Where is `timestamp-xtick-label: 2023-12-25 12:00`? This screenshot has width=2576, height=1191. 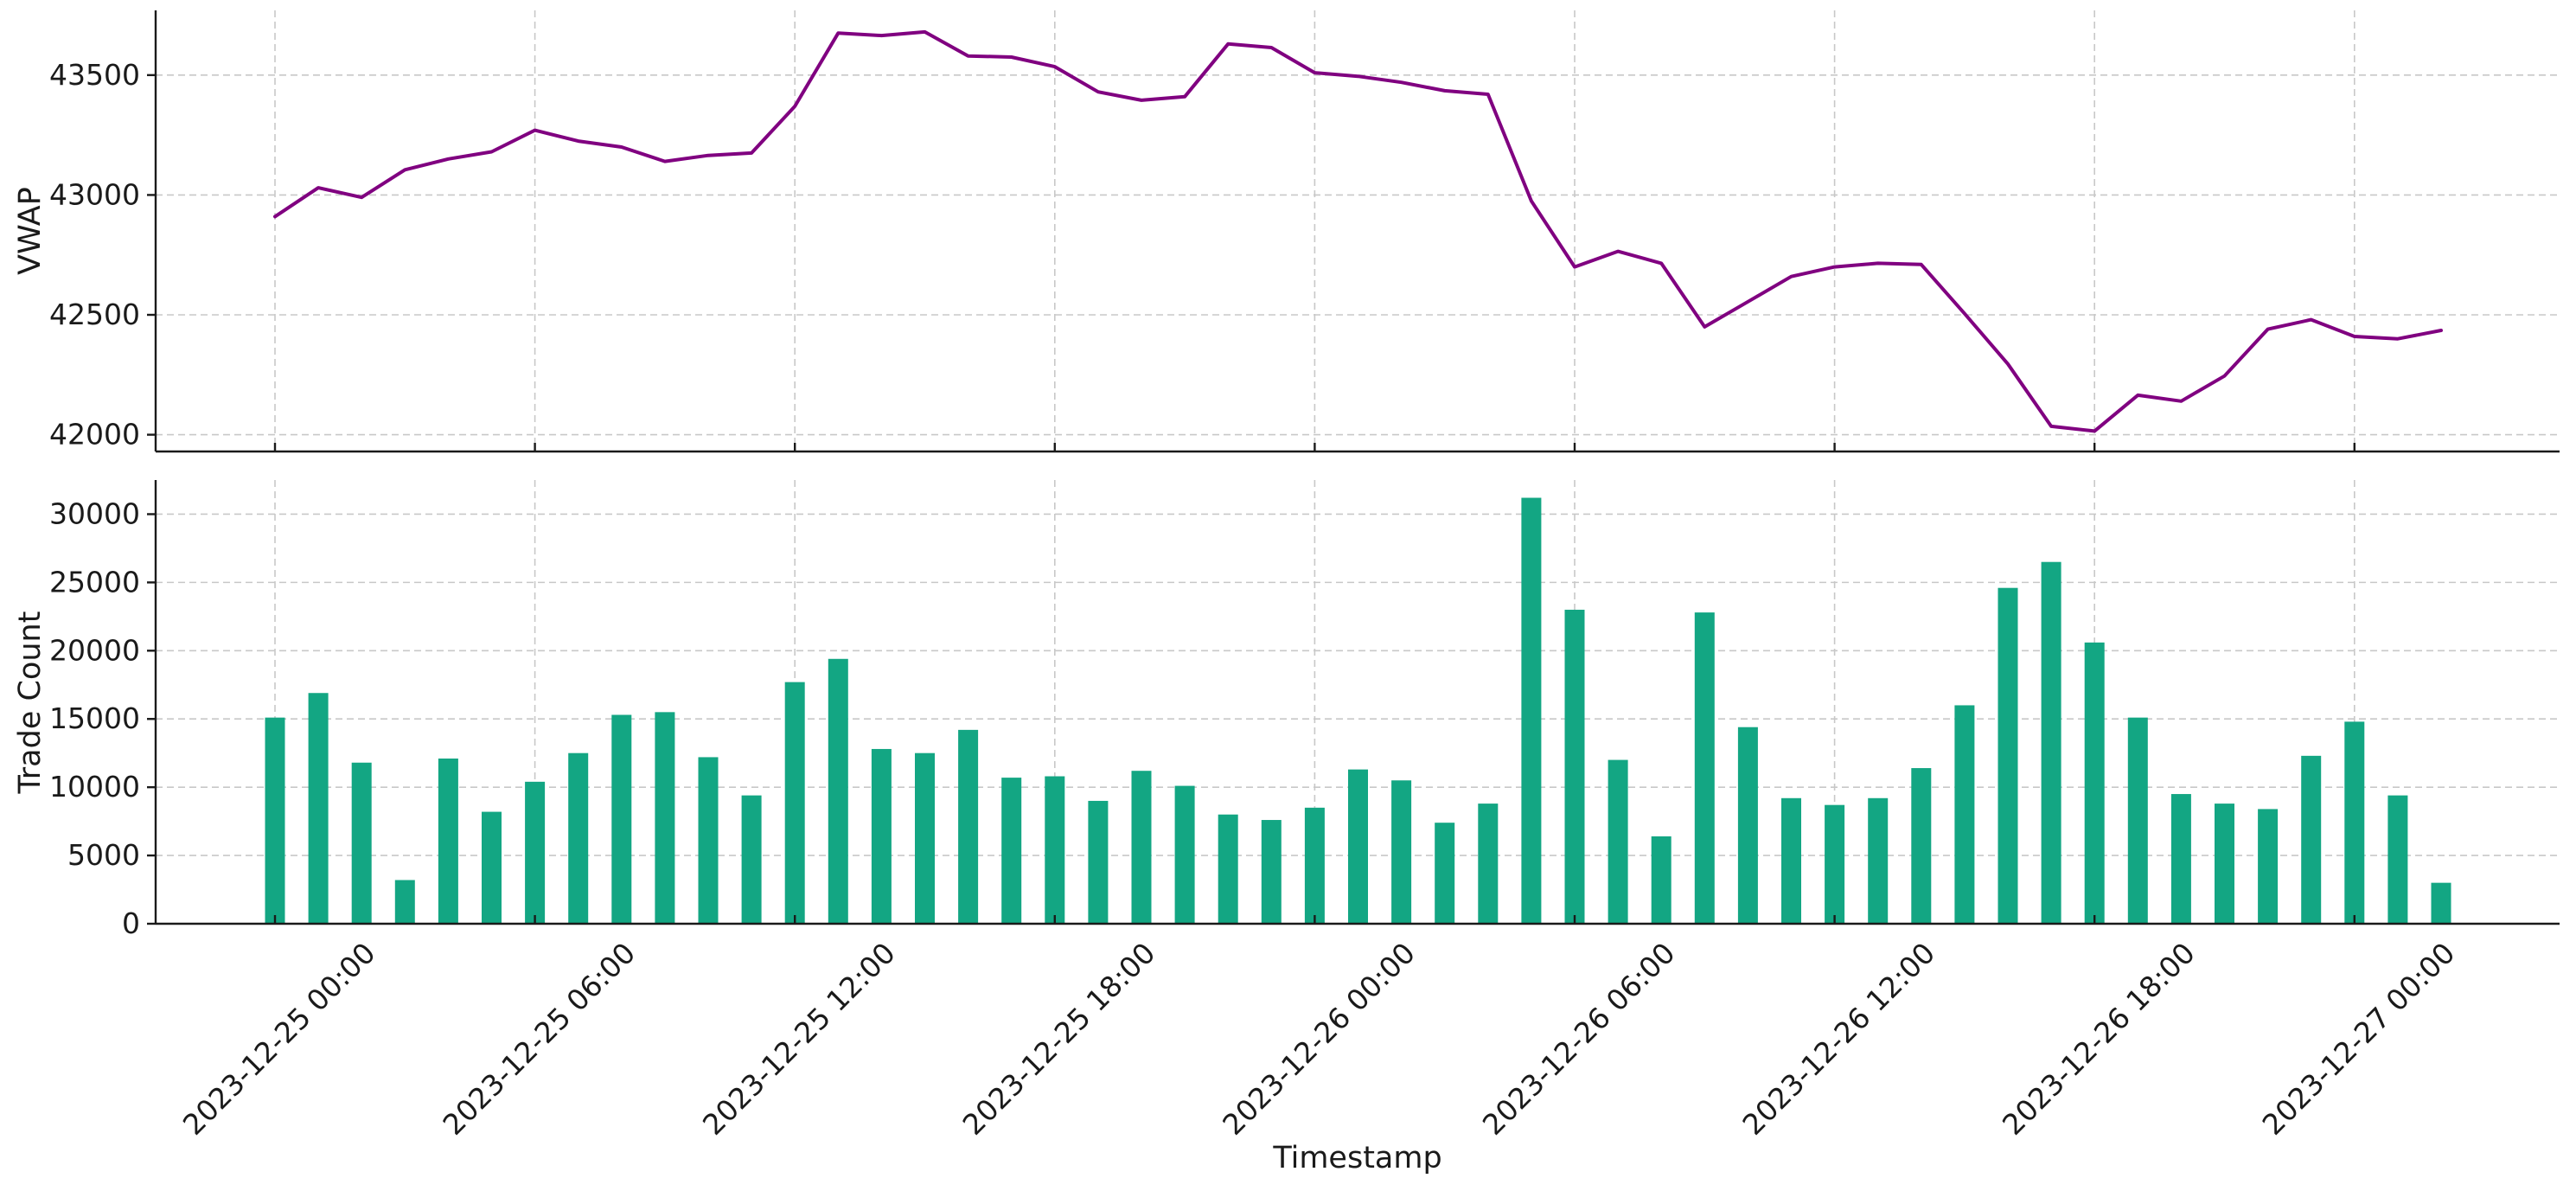
timestamp-xtick-label: 2023-12-25 12:00 is located at coordinates (799, 1039).